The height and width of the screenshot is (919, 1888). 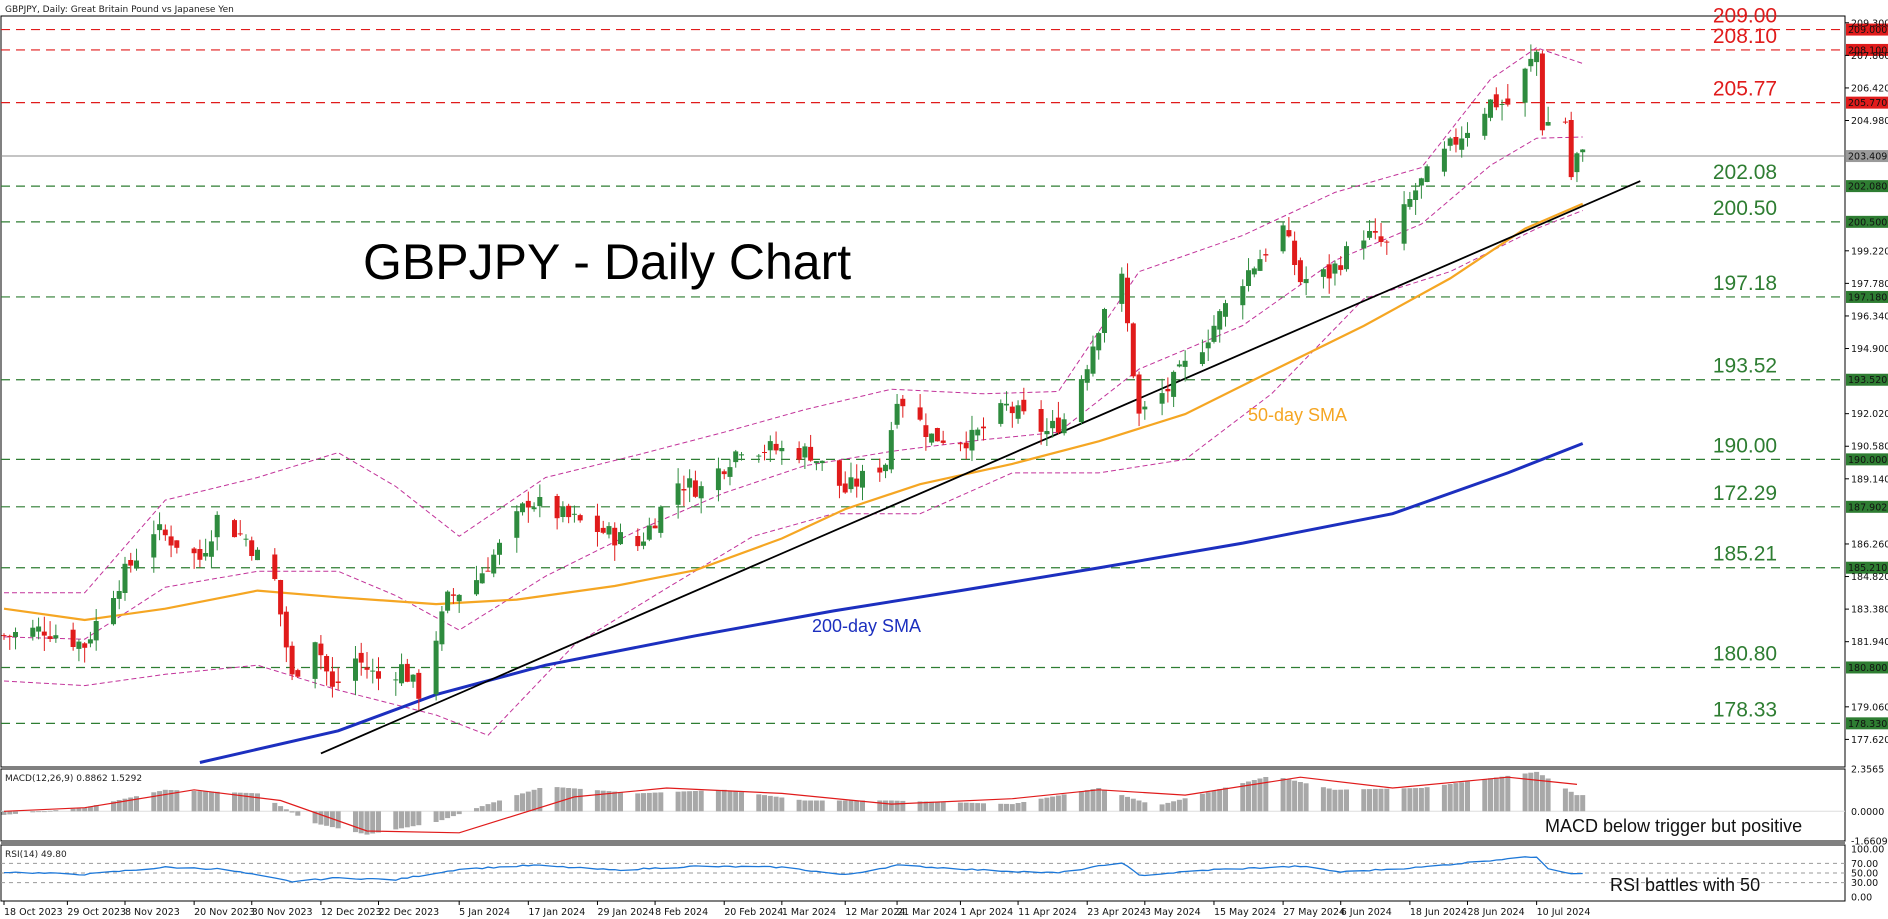 What do you see at coordinates (809, 912) in the screenshot?
I see `x-tick-label: 1 Mar 2024` at bounding box center [809, 912].